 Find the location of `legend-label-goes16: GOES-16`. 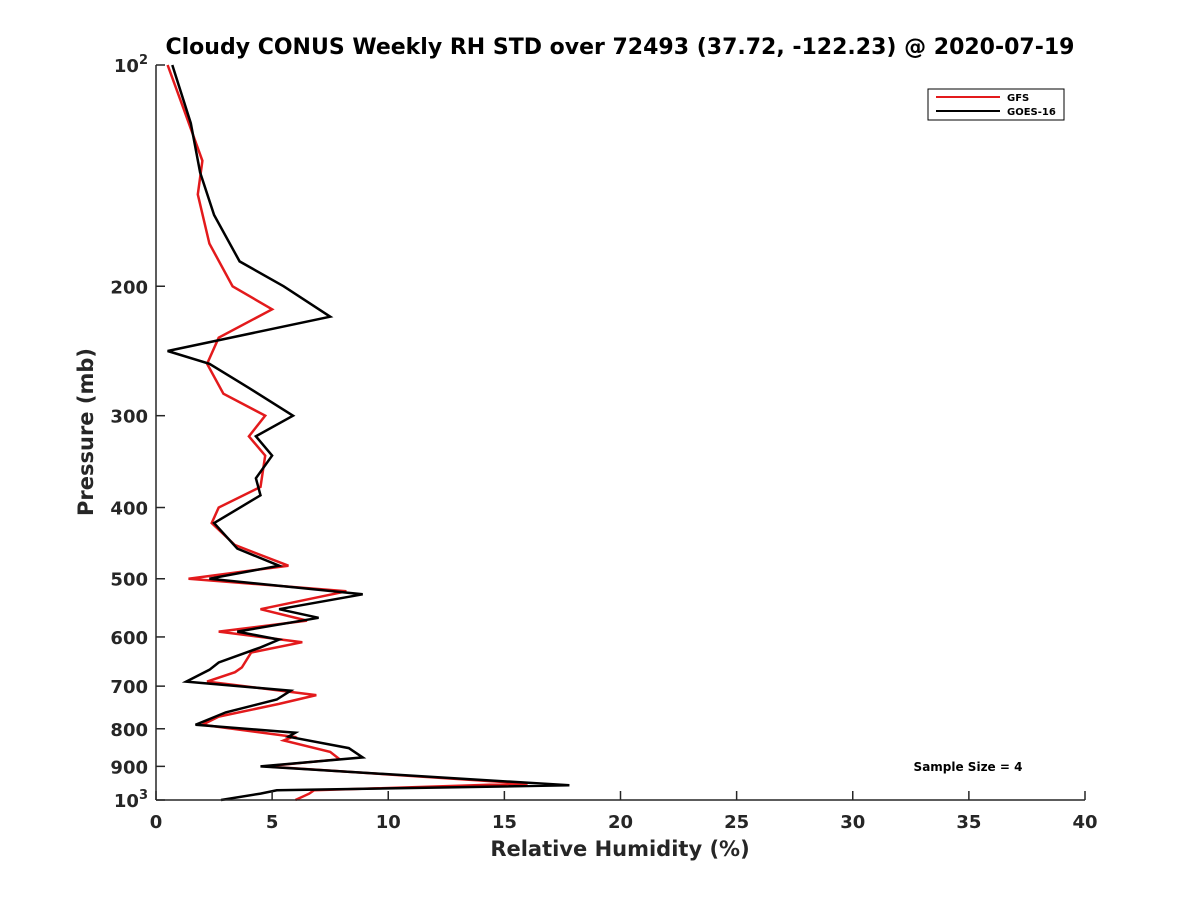

legend-label-goes16: GOES-16 is located at coordinates (1031, 112).